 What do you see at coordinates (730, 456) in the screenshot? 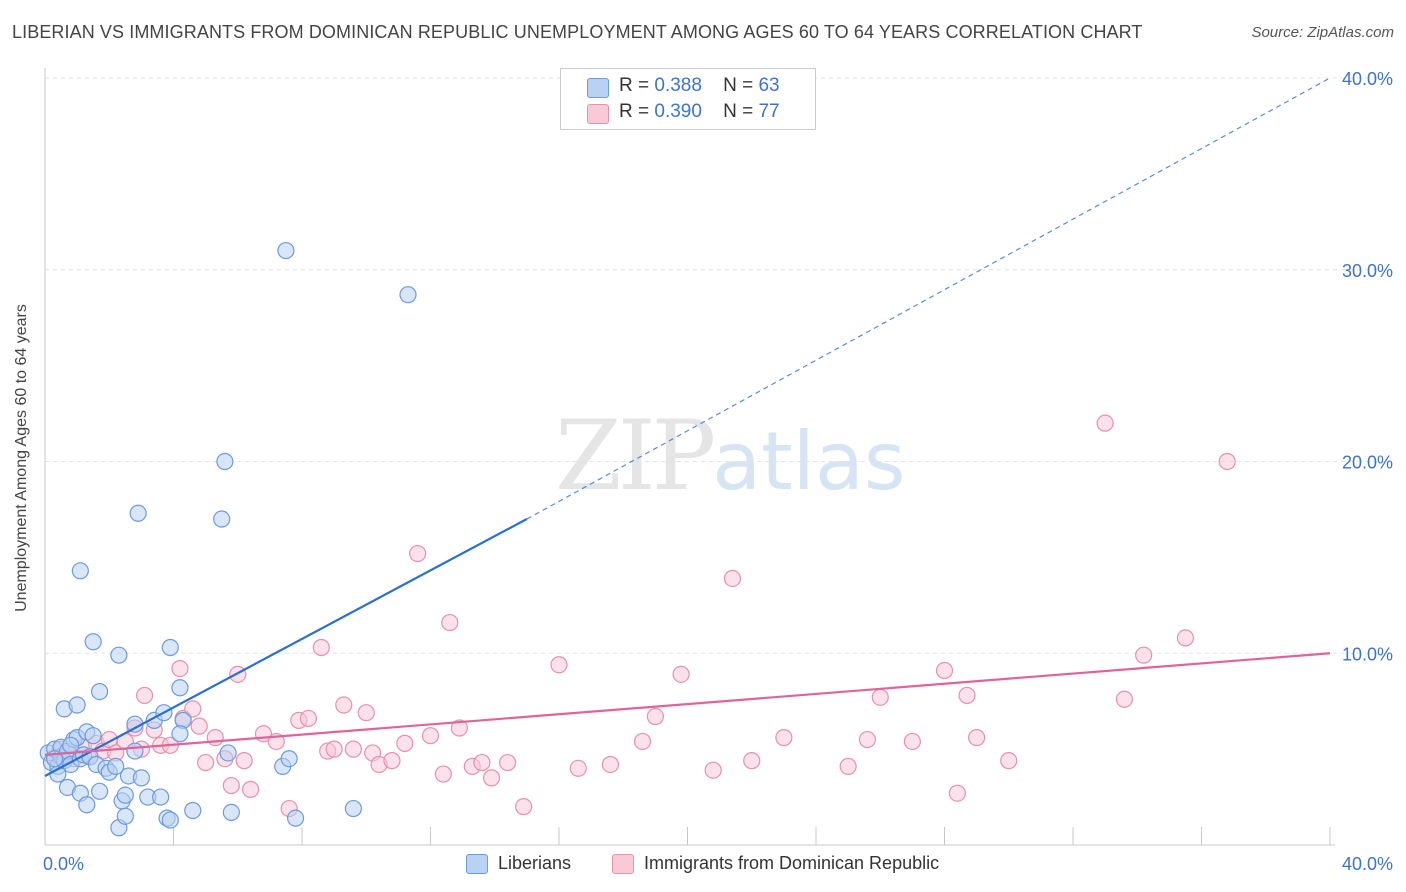
I see `watermark: ZIPatlas` at bounding box center [730, 456].